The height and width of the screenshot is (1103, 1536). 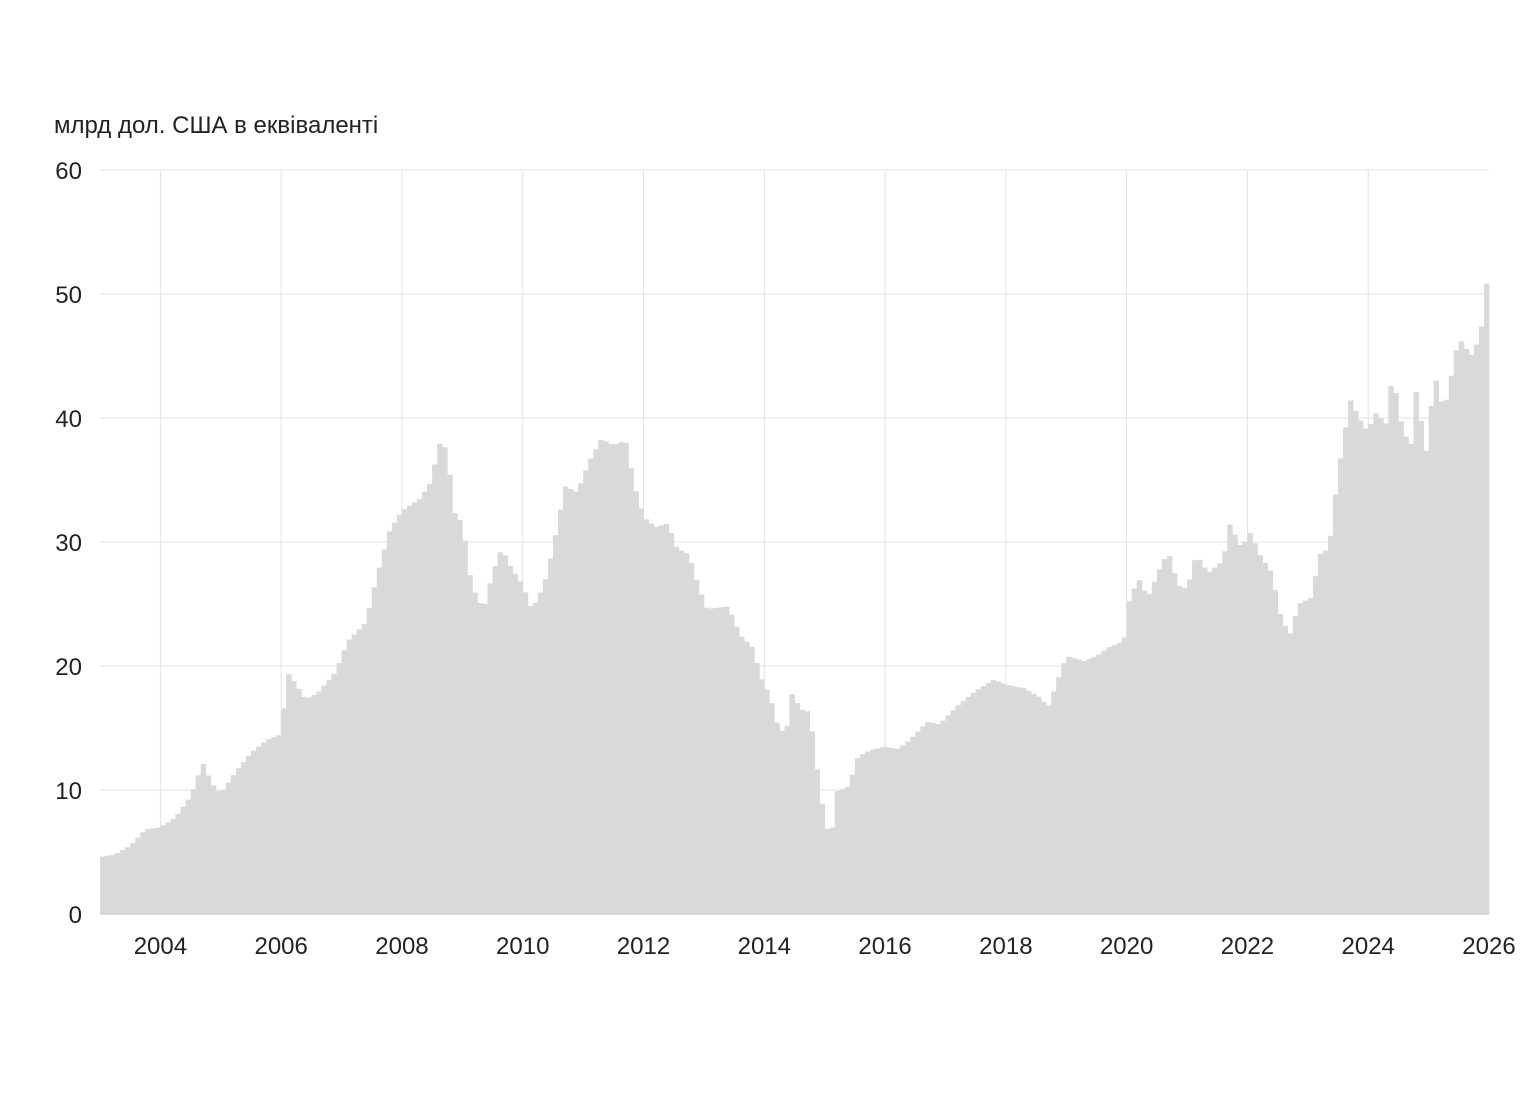 I want to click on y-tick-label: 0, so click(x=75, y=915).